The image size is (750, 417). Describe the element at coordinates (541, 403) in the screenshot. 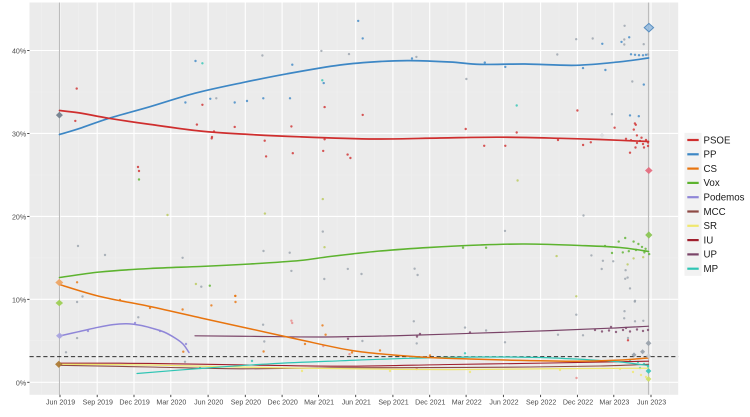

I see `svg-text: Sep 2022` at that location.